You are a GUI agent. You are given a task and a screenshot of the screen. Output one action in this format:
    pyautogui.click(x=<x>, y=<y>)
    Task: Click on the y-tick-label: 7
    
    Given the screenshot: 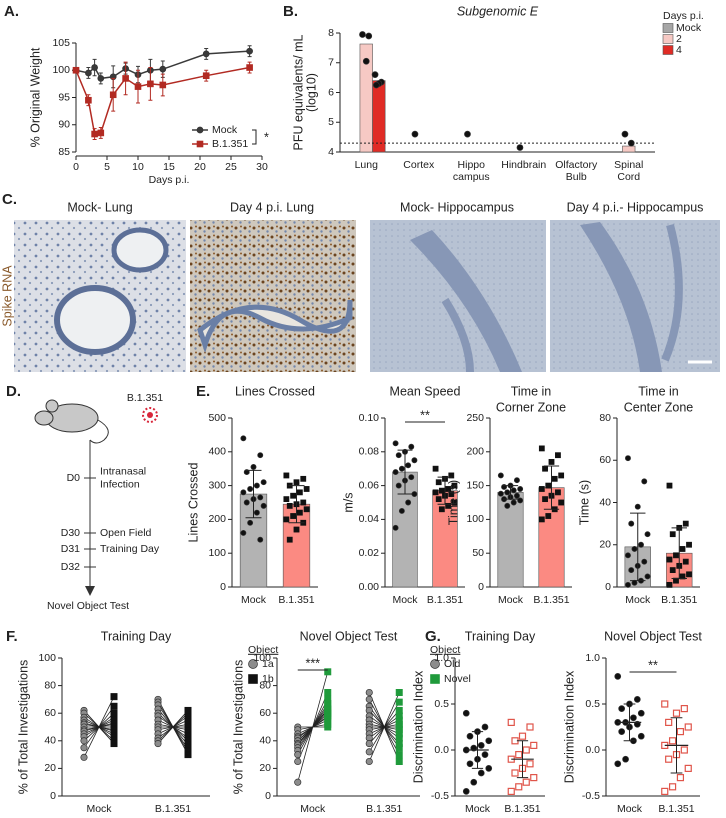 What is the action you would take?
    pyautogui.click(x=331, y=63)
    